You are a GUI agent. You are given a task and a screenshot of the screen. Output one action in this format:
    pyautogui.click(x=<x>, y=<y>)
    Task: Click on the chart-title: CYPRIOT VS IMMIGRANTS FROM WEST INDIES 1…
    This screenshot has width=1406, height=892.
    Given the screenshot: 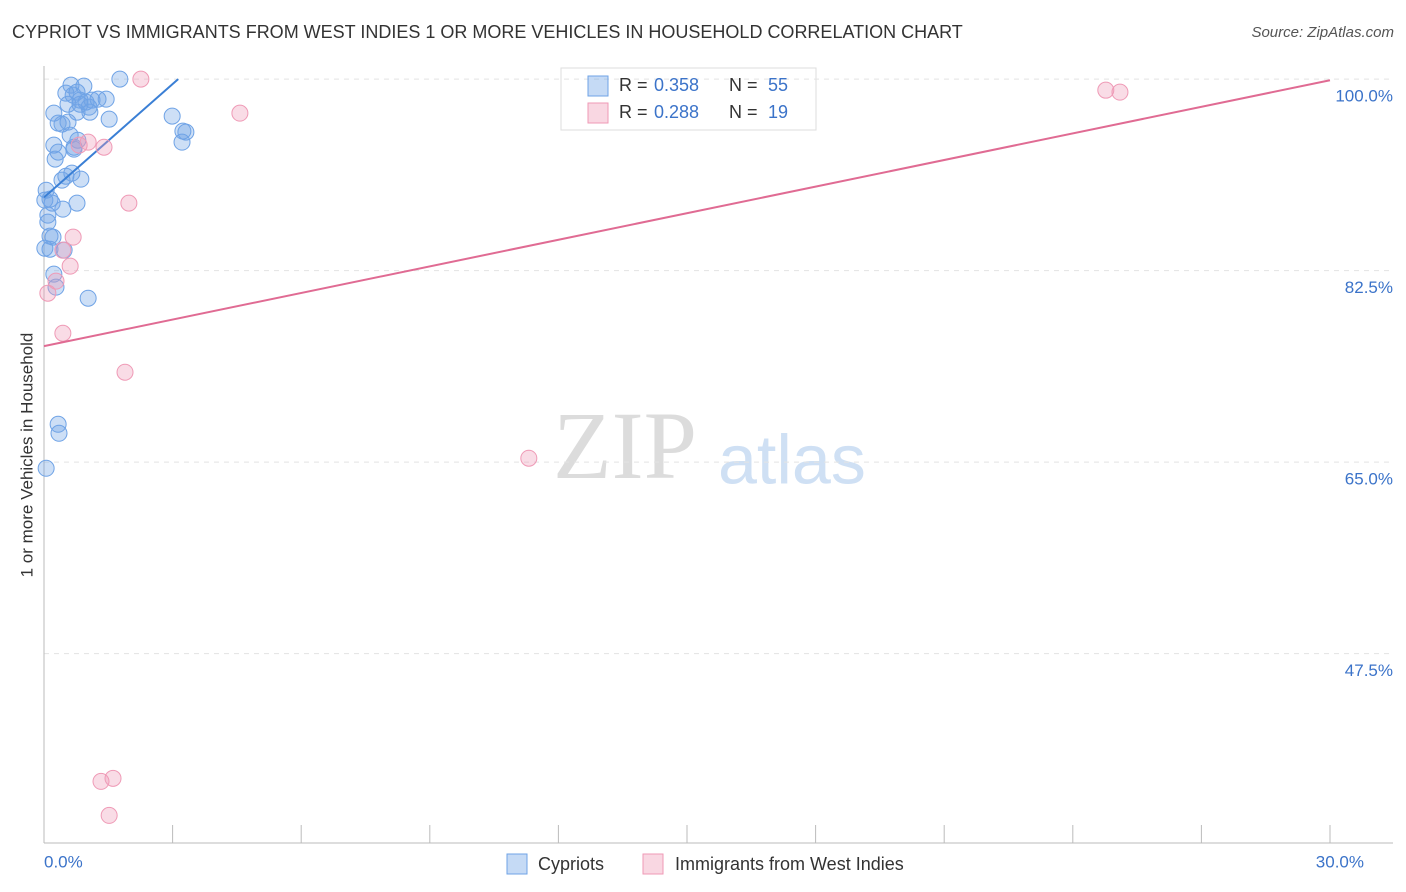 What is the action you would take?
    pyautogui.click(x=487, y=32)
    